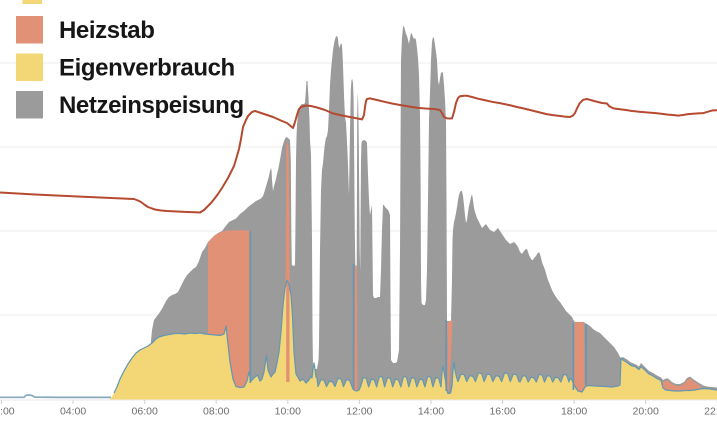 The height and width of the screenshot is (429, 717). I want to click on svg-text: Heizstab, so click(107, 30).